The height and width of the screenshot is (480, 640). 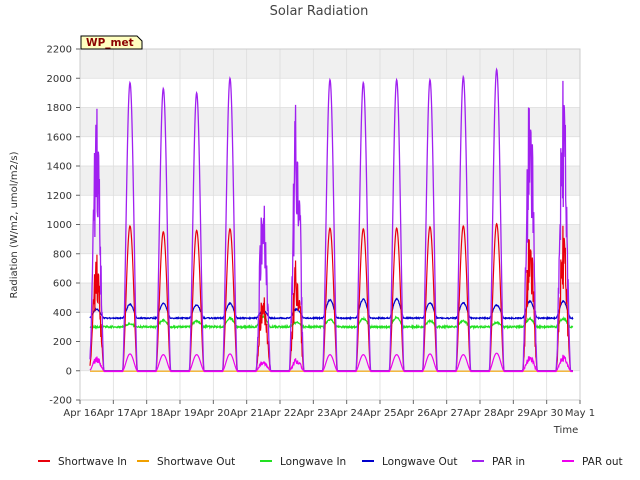 I want to click on x-tick-label: Apr 29, so click(x=513, y=413).